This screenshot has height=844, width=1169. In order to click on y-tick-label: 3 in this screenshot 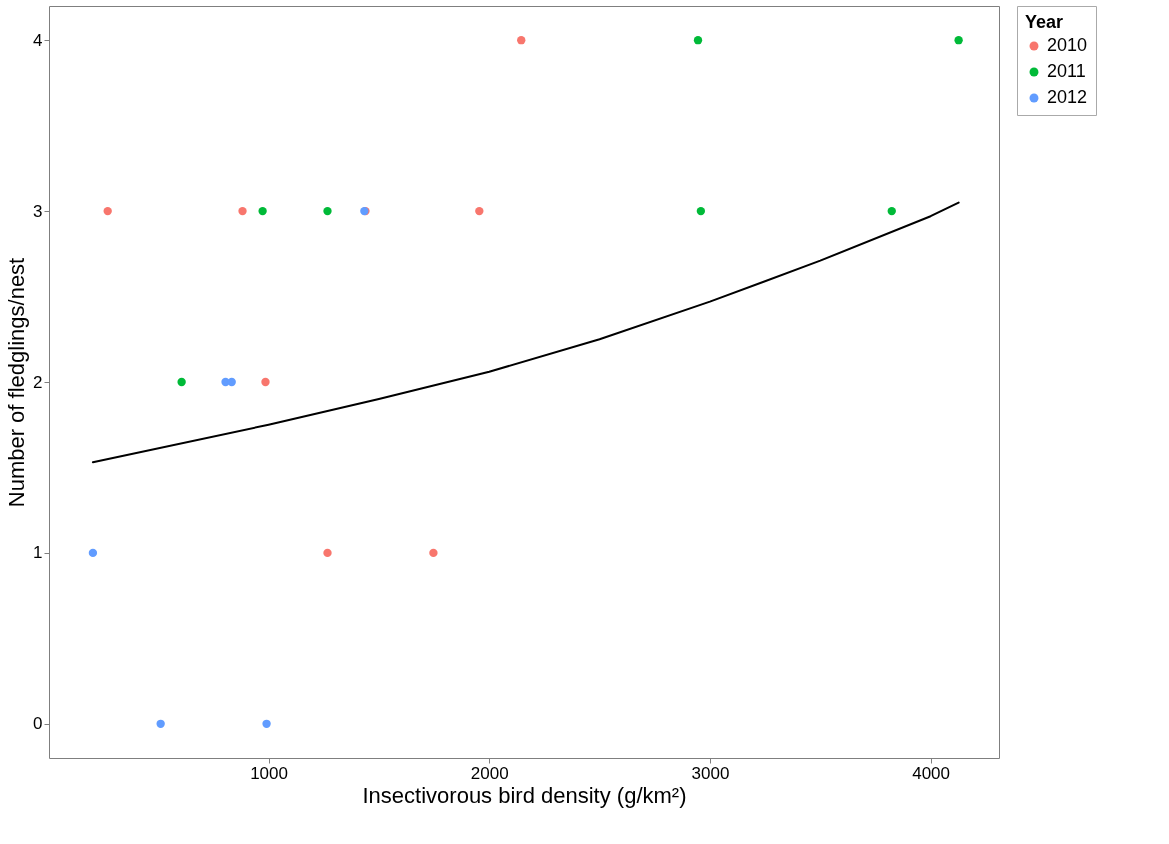, I will do `click(38, 211)`.